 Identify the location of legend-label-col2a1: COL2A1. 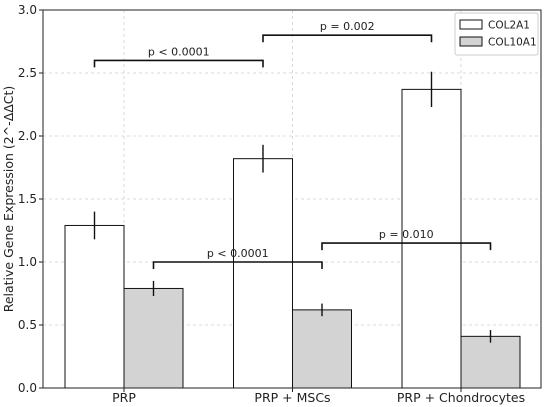
(509, 26).